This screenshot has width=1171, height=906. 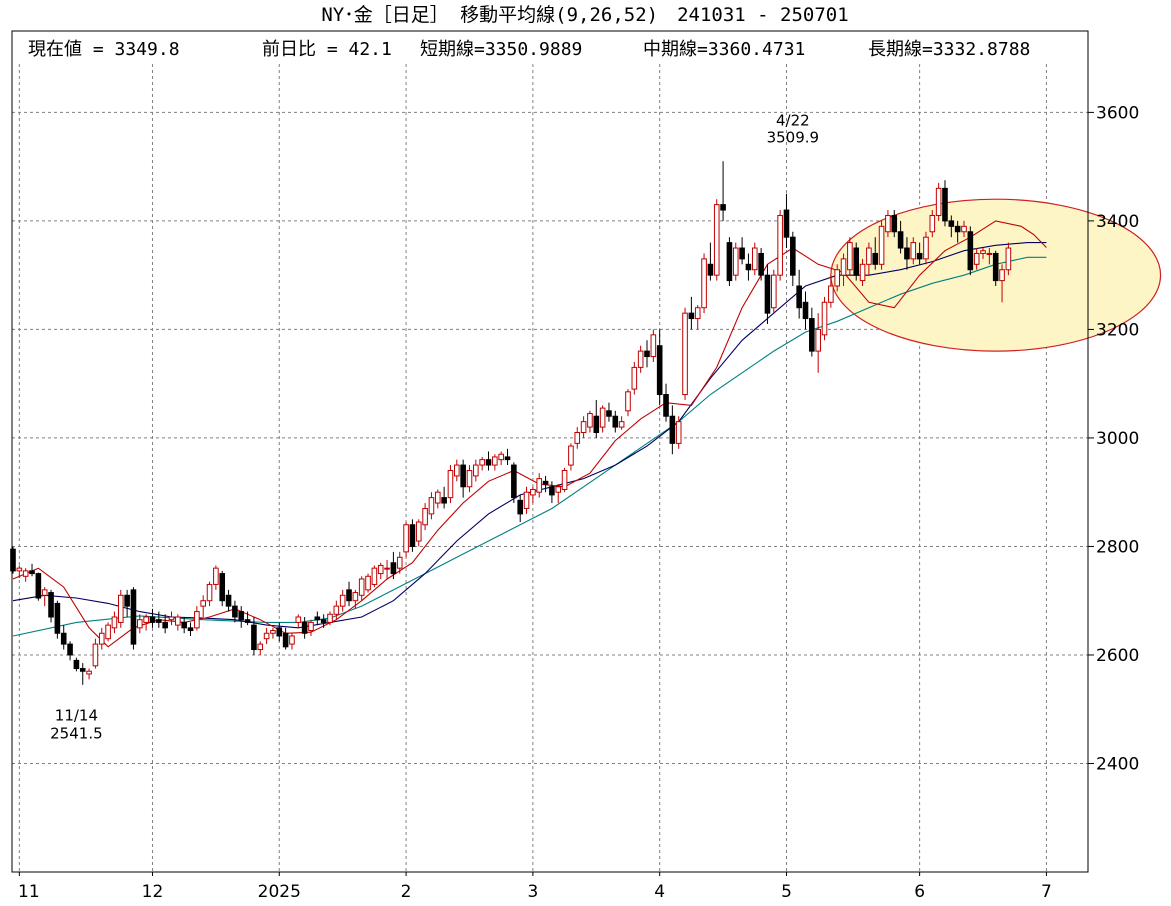 What do you see at coordinates (1117, 656) in the screenshot?
I see `y-tick-label: 2600` at bounding box center [1117, 656].